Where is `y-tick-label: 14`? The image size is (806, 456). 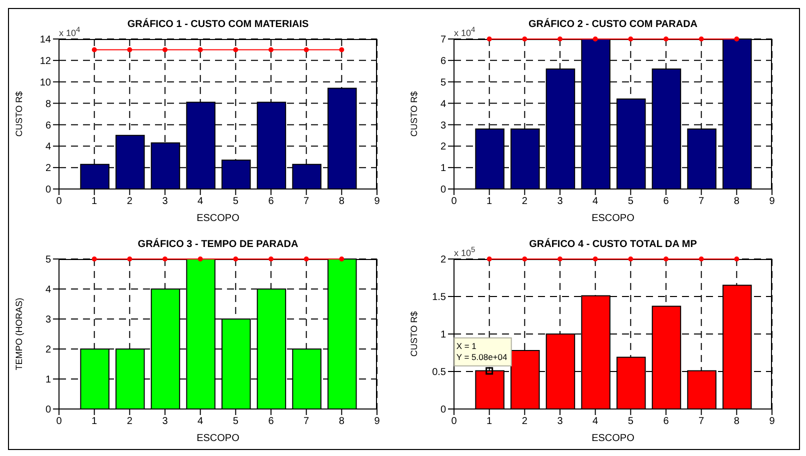 y-tick-label: 14 is located at coordinates (46, 40).